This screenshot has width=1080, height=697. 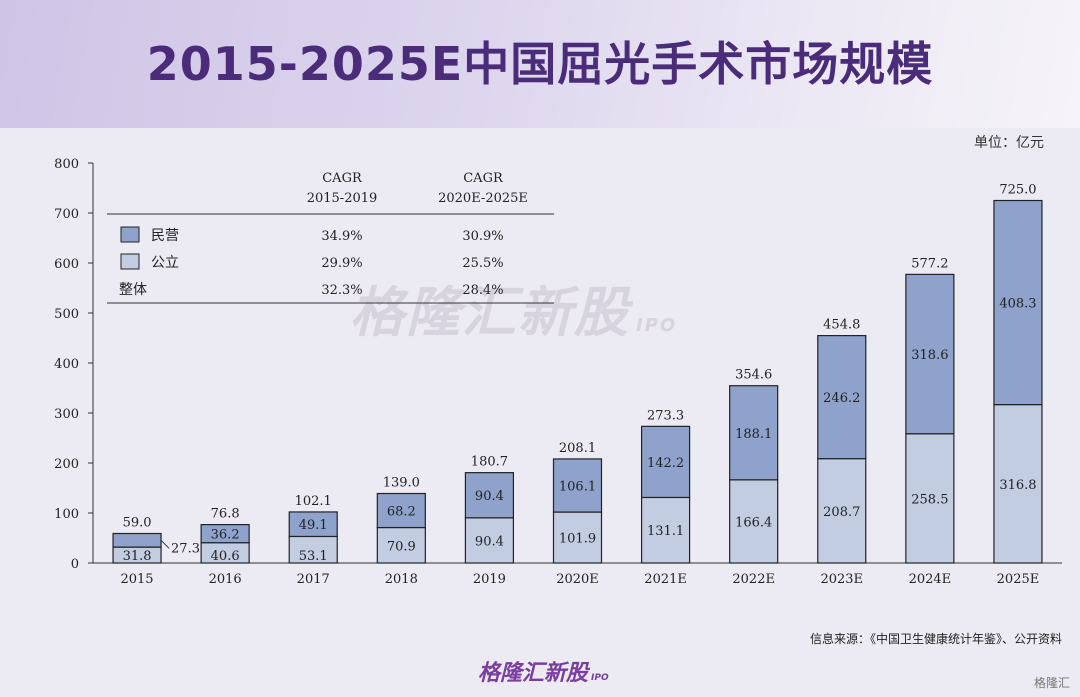 I want to click on total-label: 725.0, so click(x=1017, y=190).